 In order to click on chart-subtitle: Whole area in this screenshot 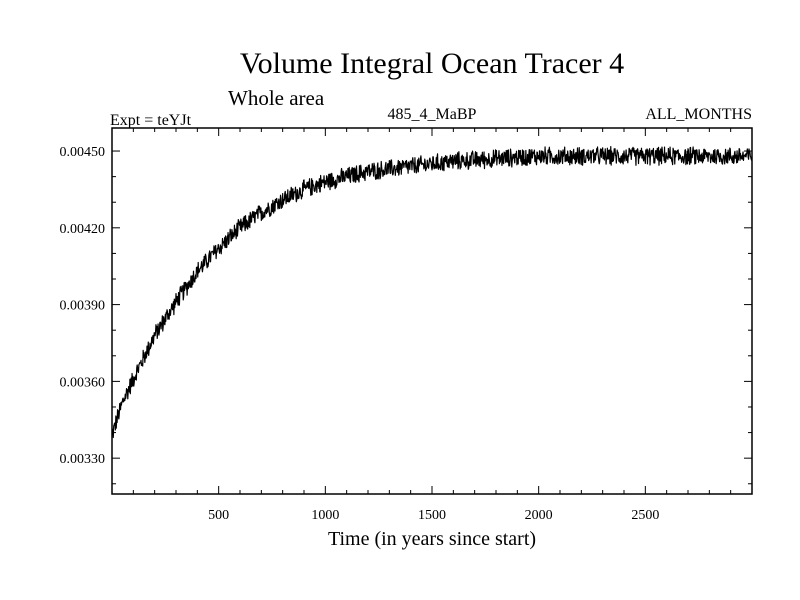, I will do `click(276, 98)`.